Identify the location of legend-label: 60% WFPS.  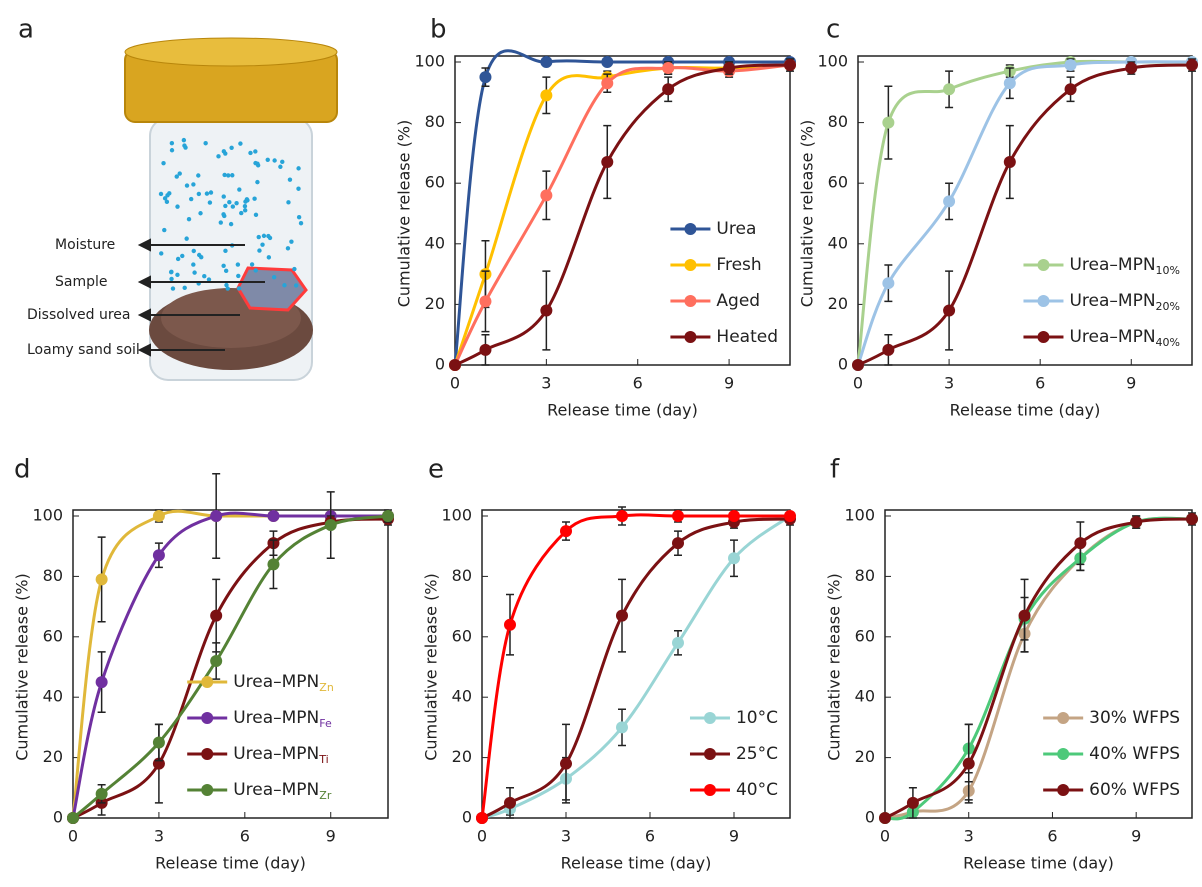
(1134, 790).